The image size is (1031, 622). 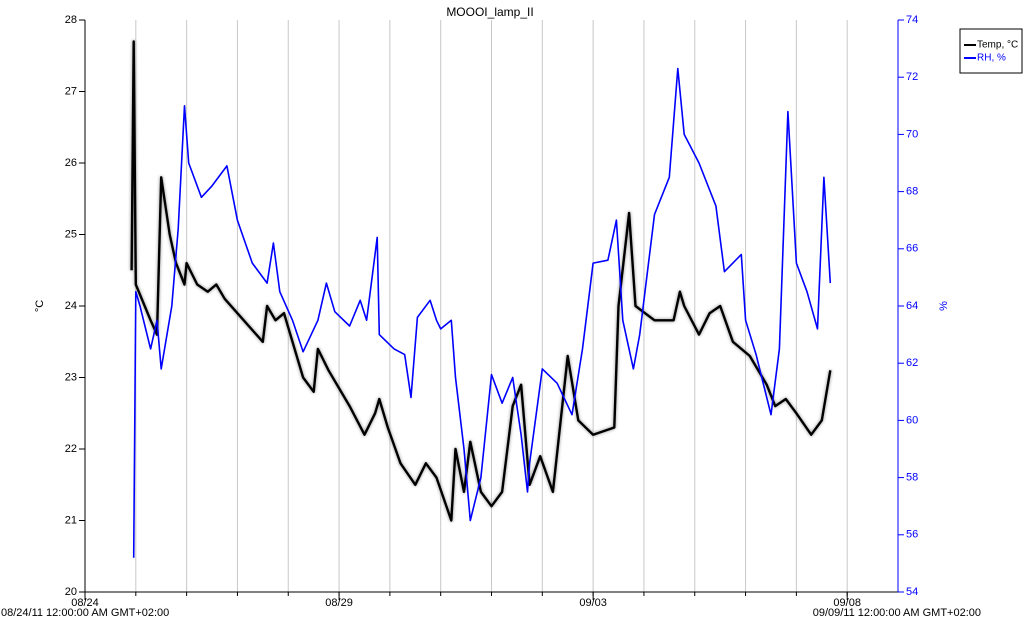 I want to click on legend-box, so click(x=991, y=51).